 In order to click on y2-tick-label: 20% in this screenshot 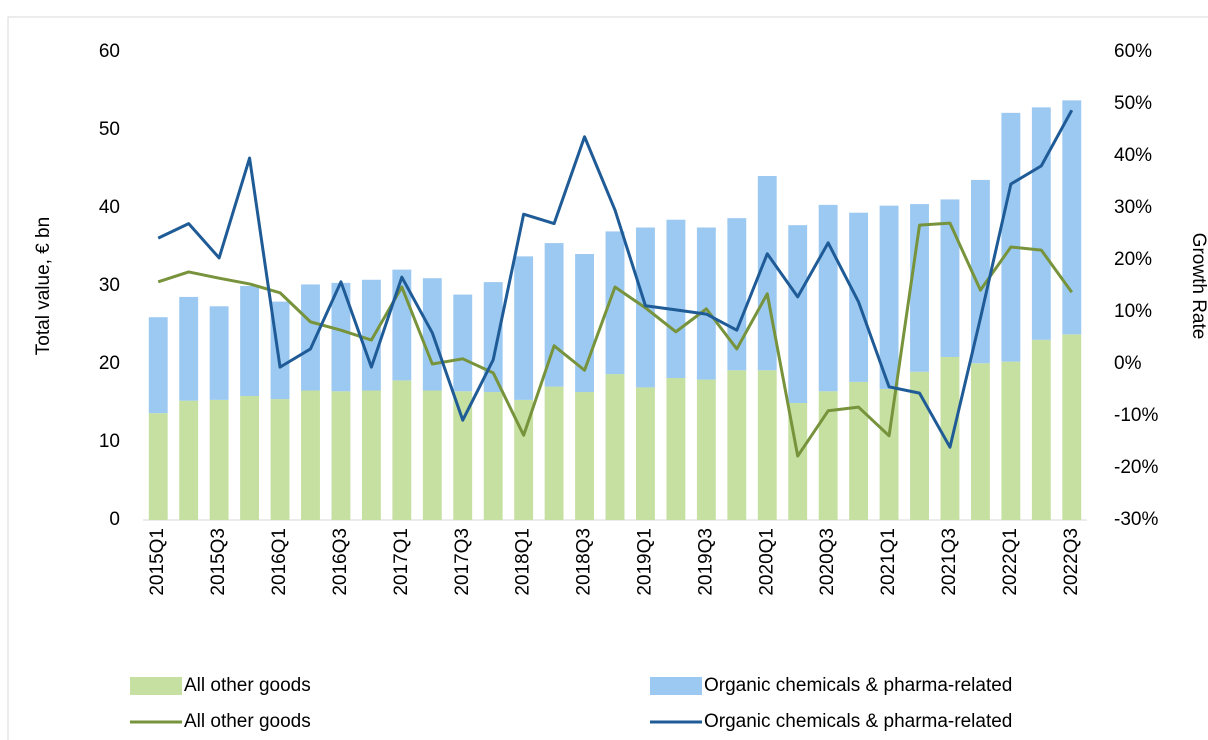, I will do `click(1133, 259)`.